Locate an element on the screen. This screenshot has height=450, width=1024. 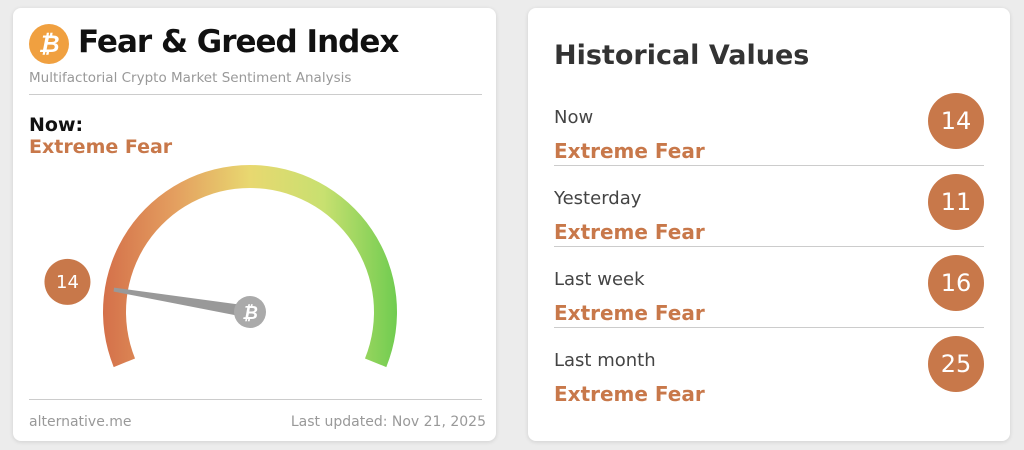
history-row-now: Now Extreme Fear 14 is located at coordinates (769, 140).